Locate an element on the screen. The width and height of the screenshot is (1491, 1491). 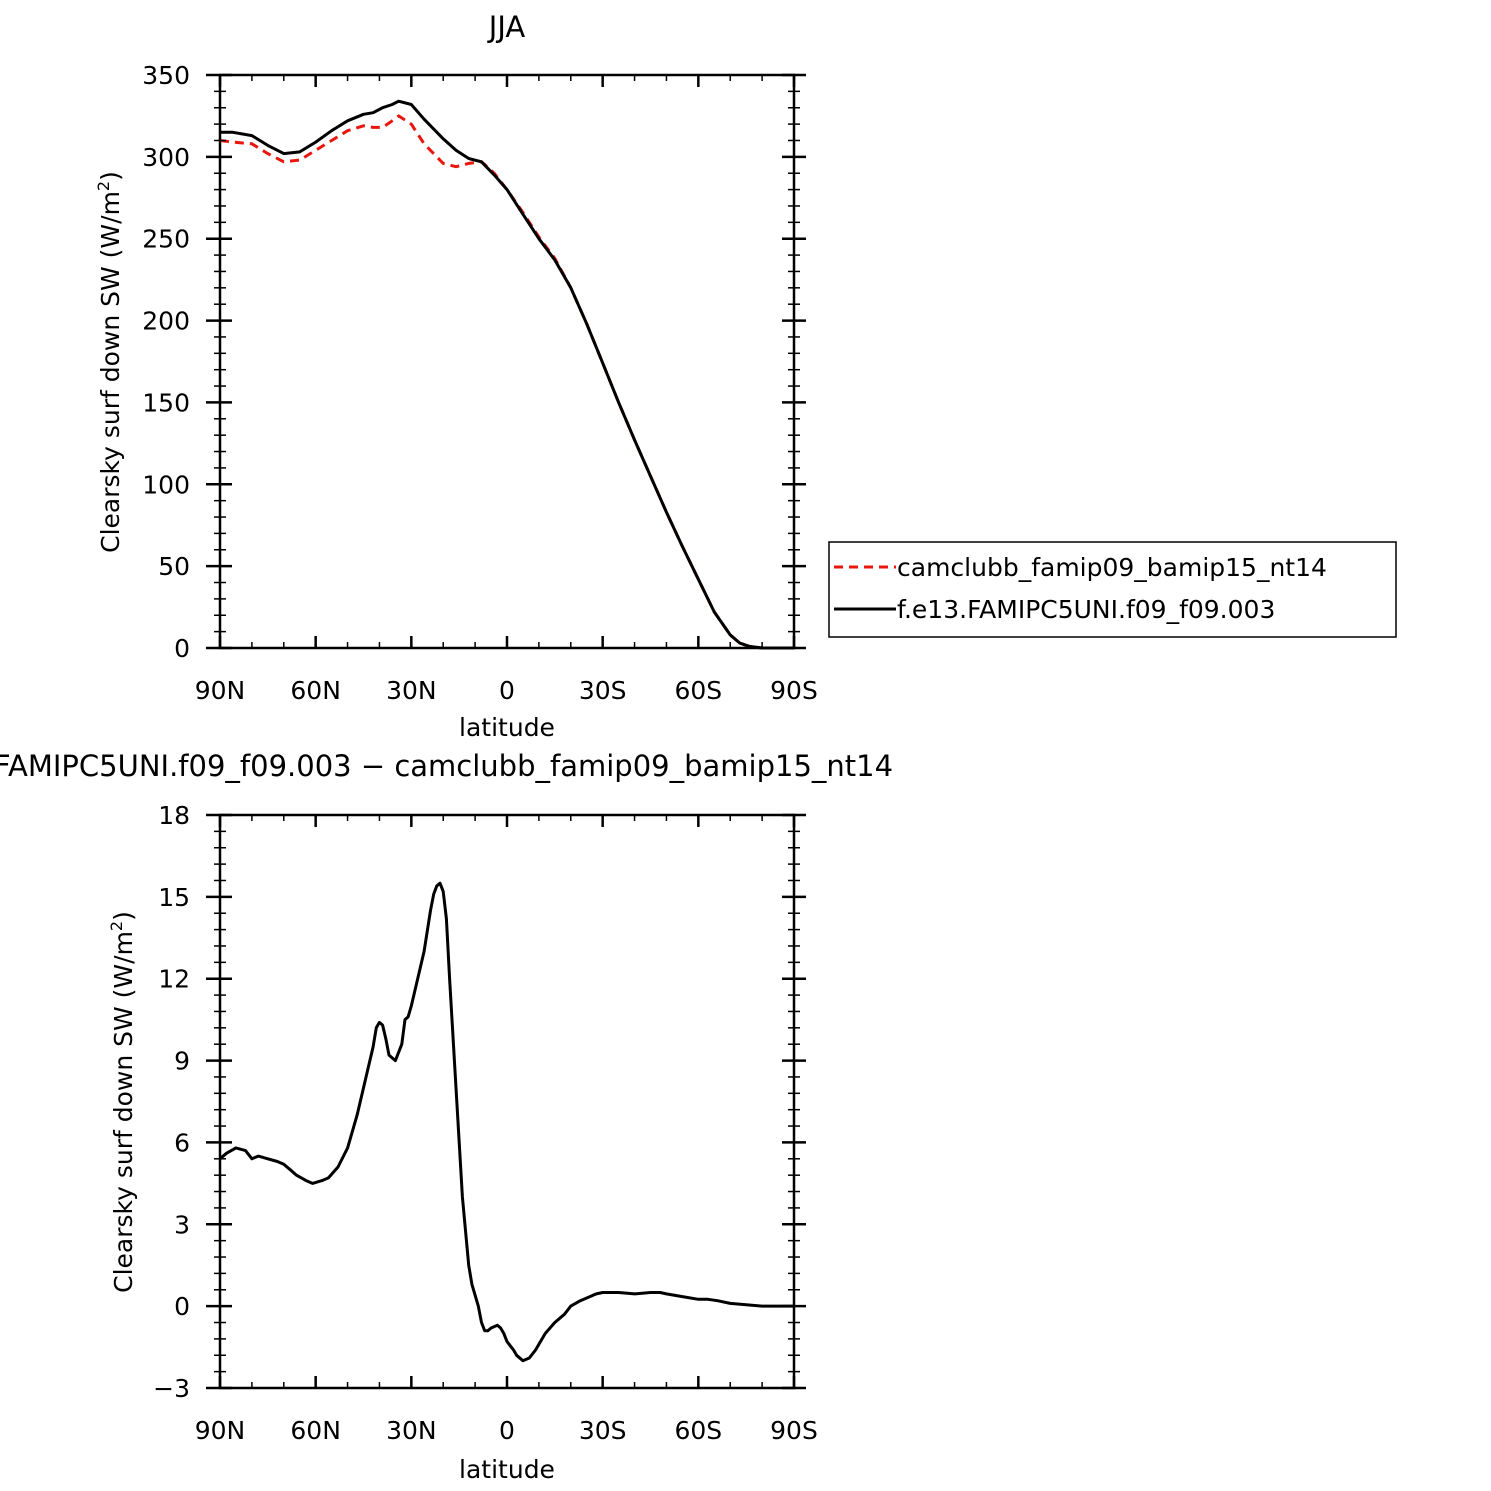
bottom-y-tick-label: 15 is located at coordinates (174, 897).